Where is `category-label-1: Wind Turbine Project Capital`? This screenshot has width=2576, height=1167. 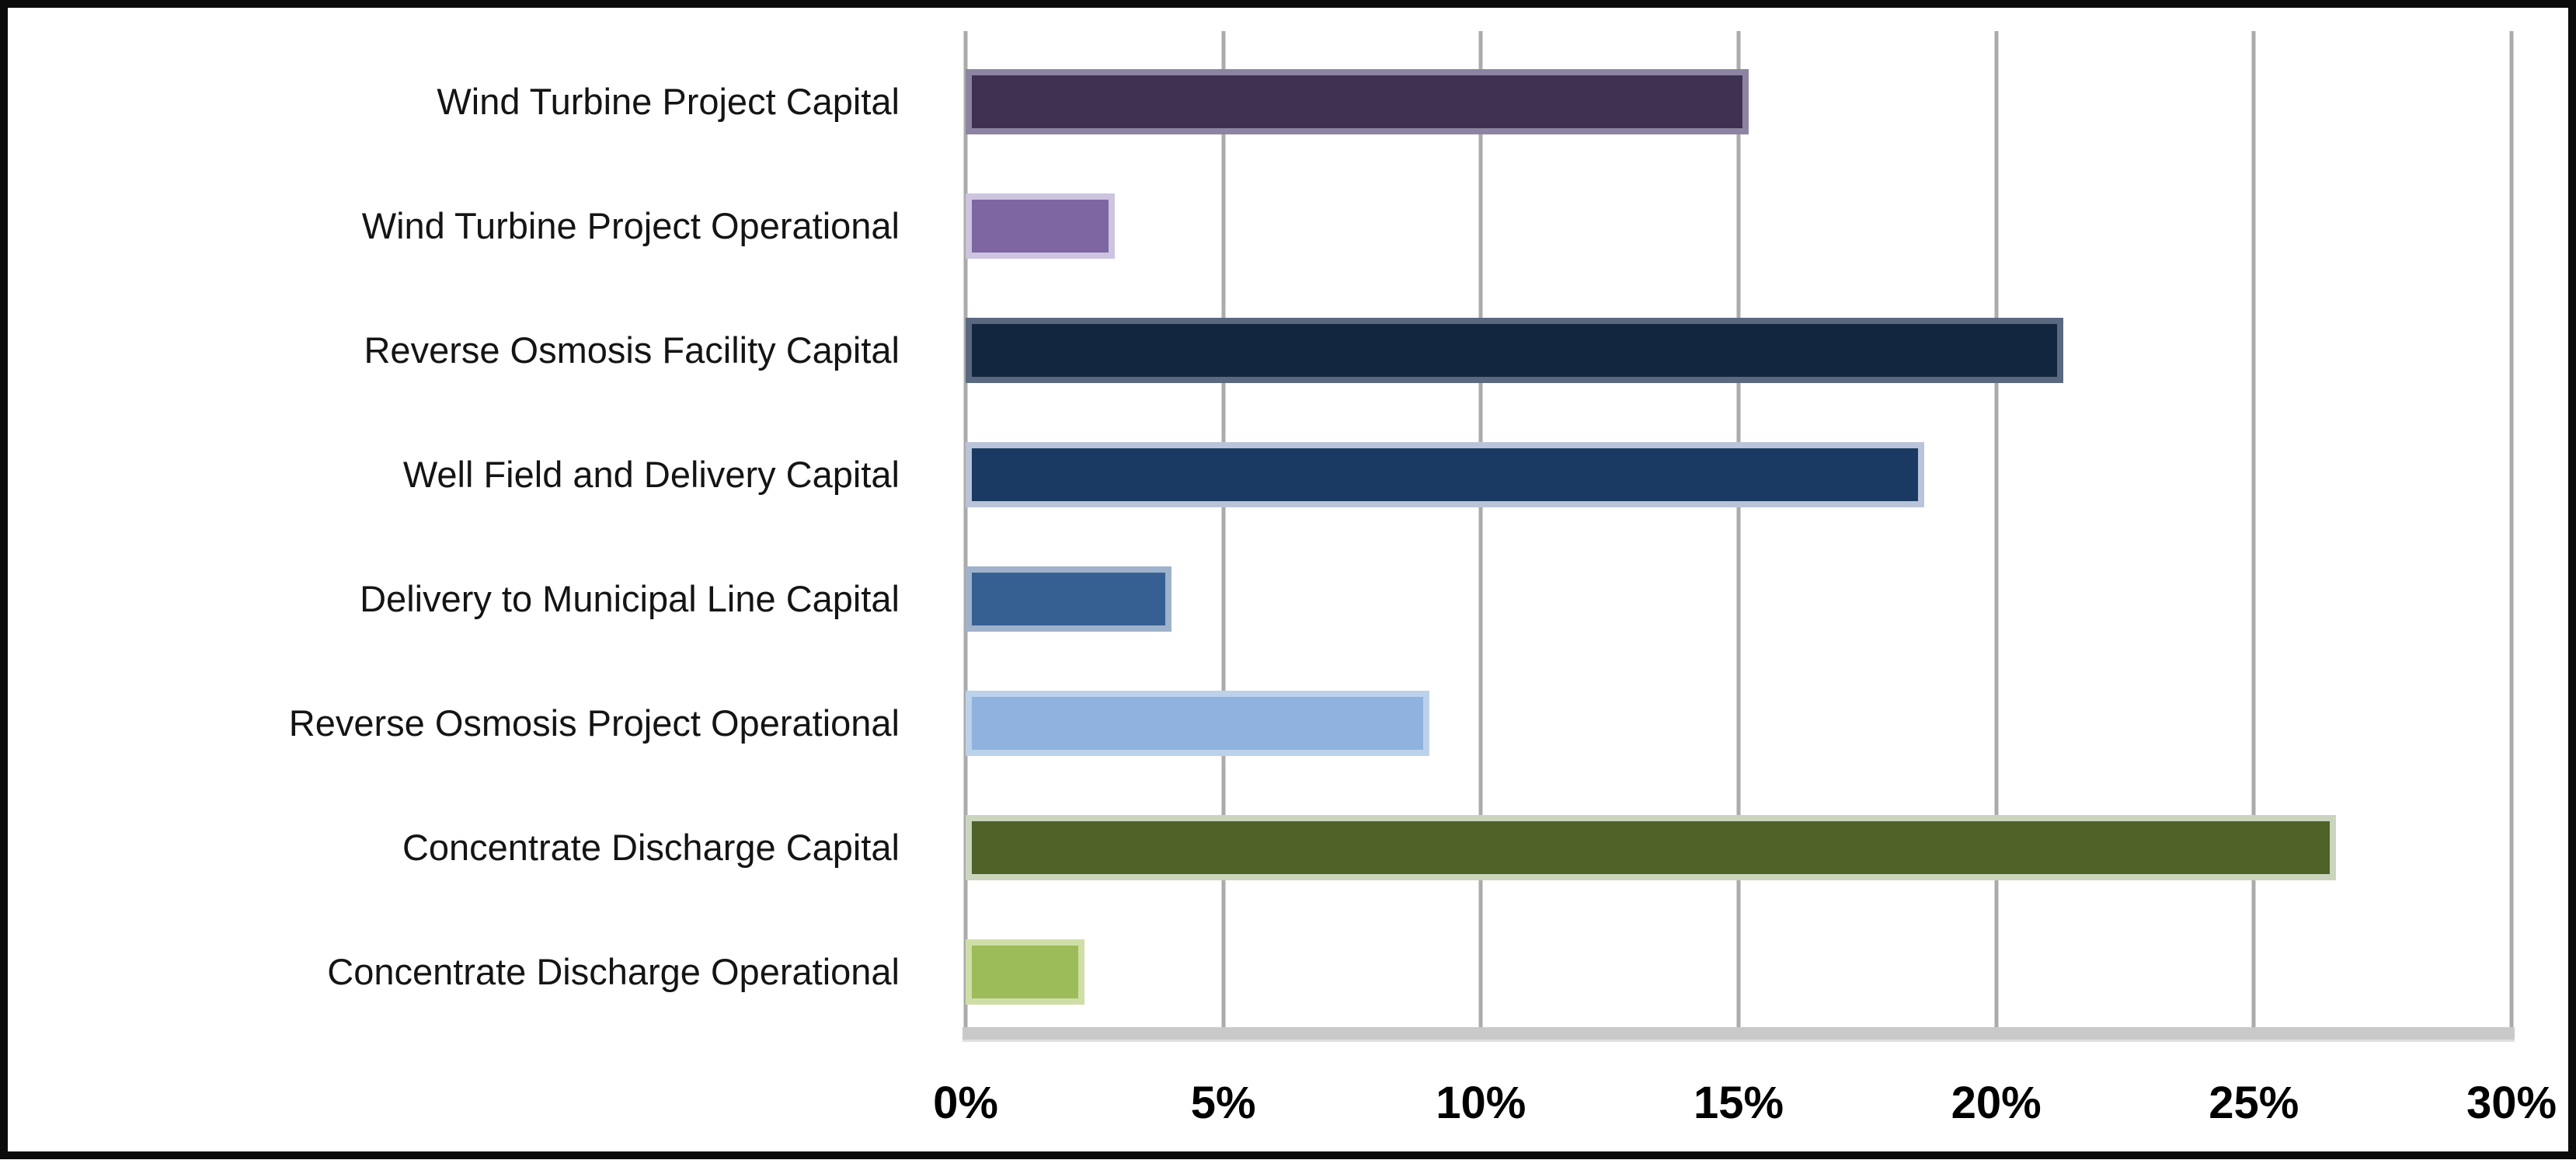 category-label-1: Wind Turbine Project Capital is located at coordinates (668, 101).